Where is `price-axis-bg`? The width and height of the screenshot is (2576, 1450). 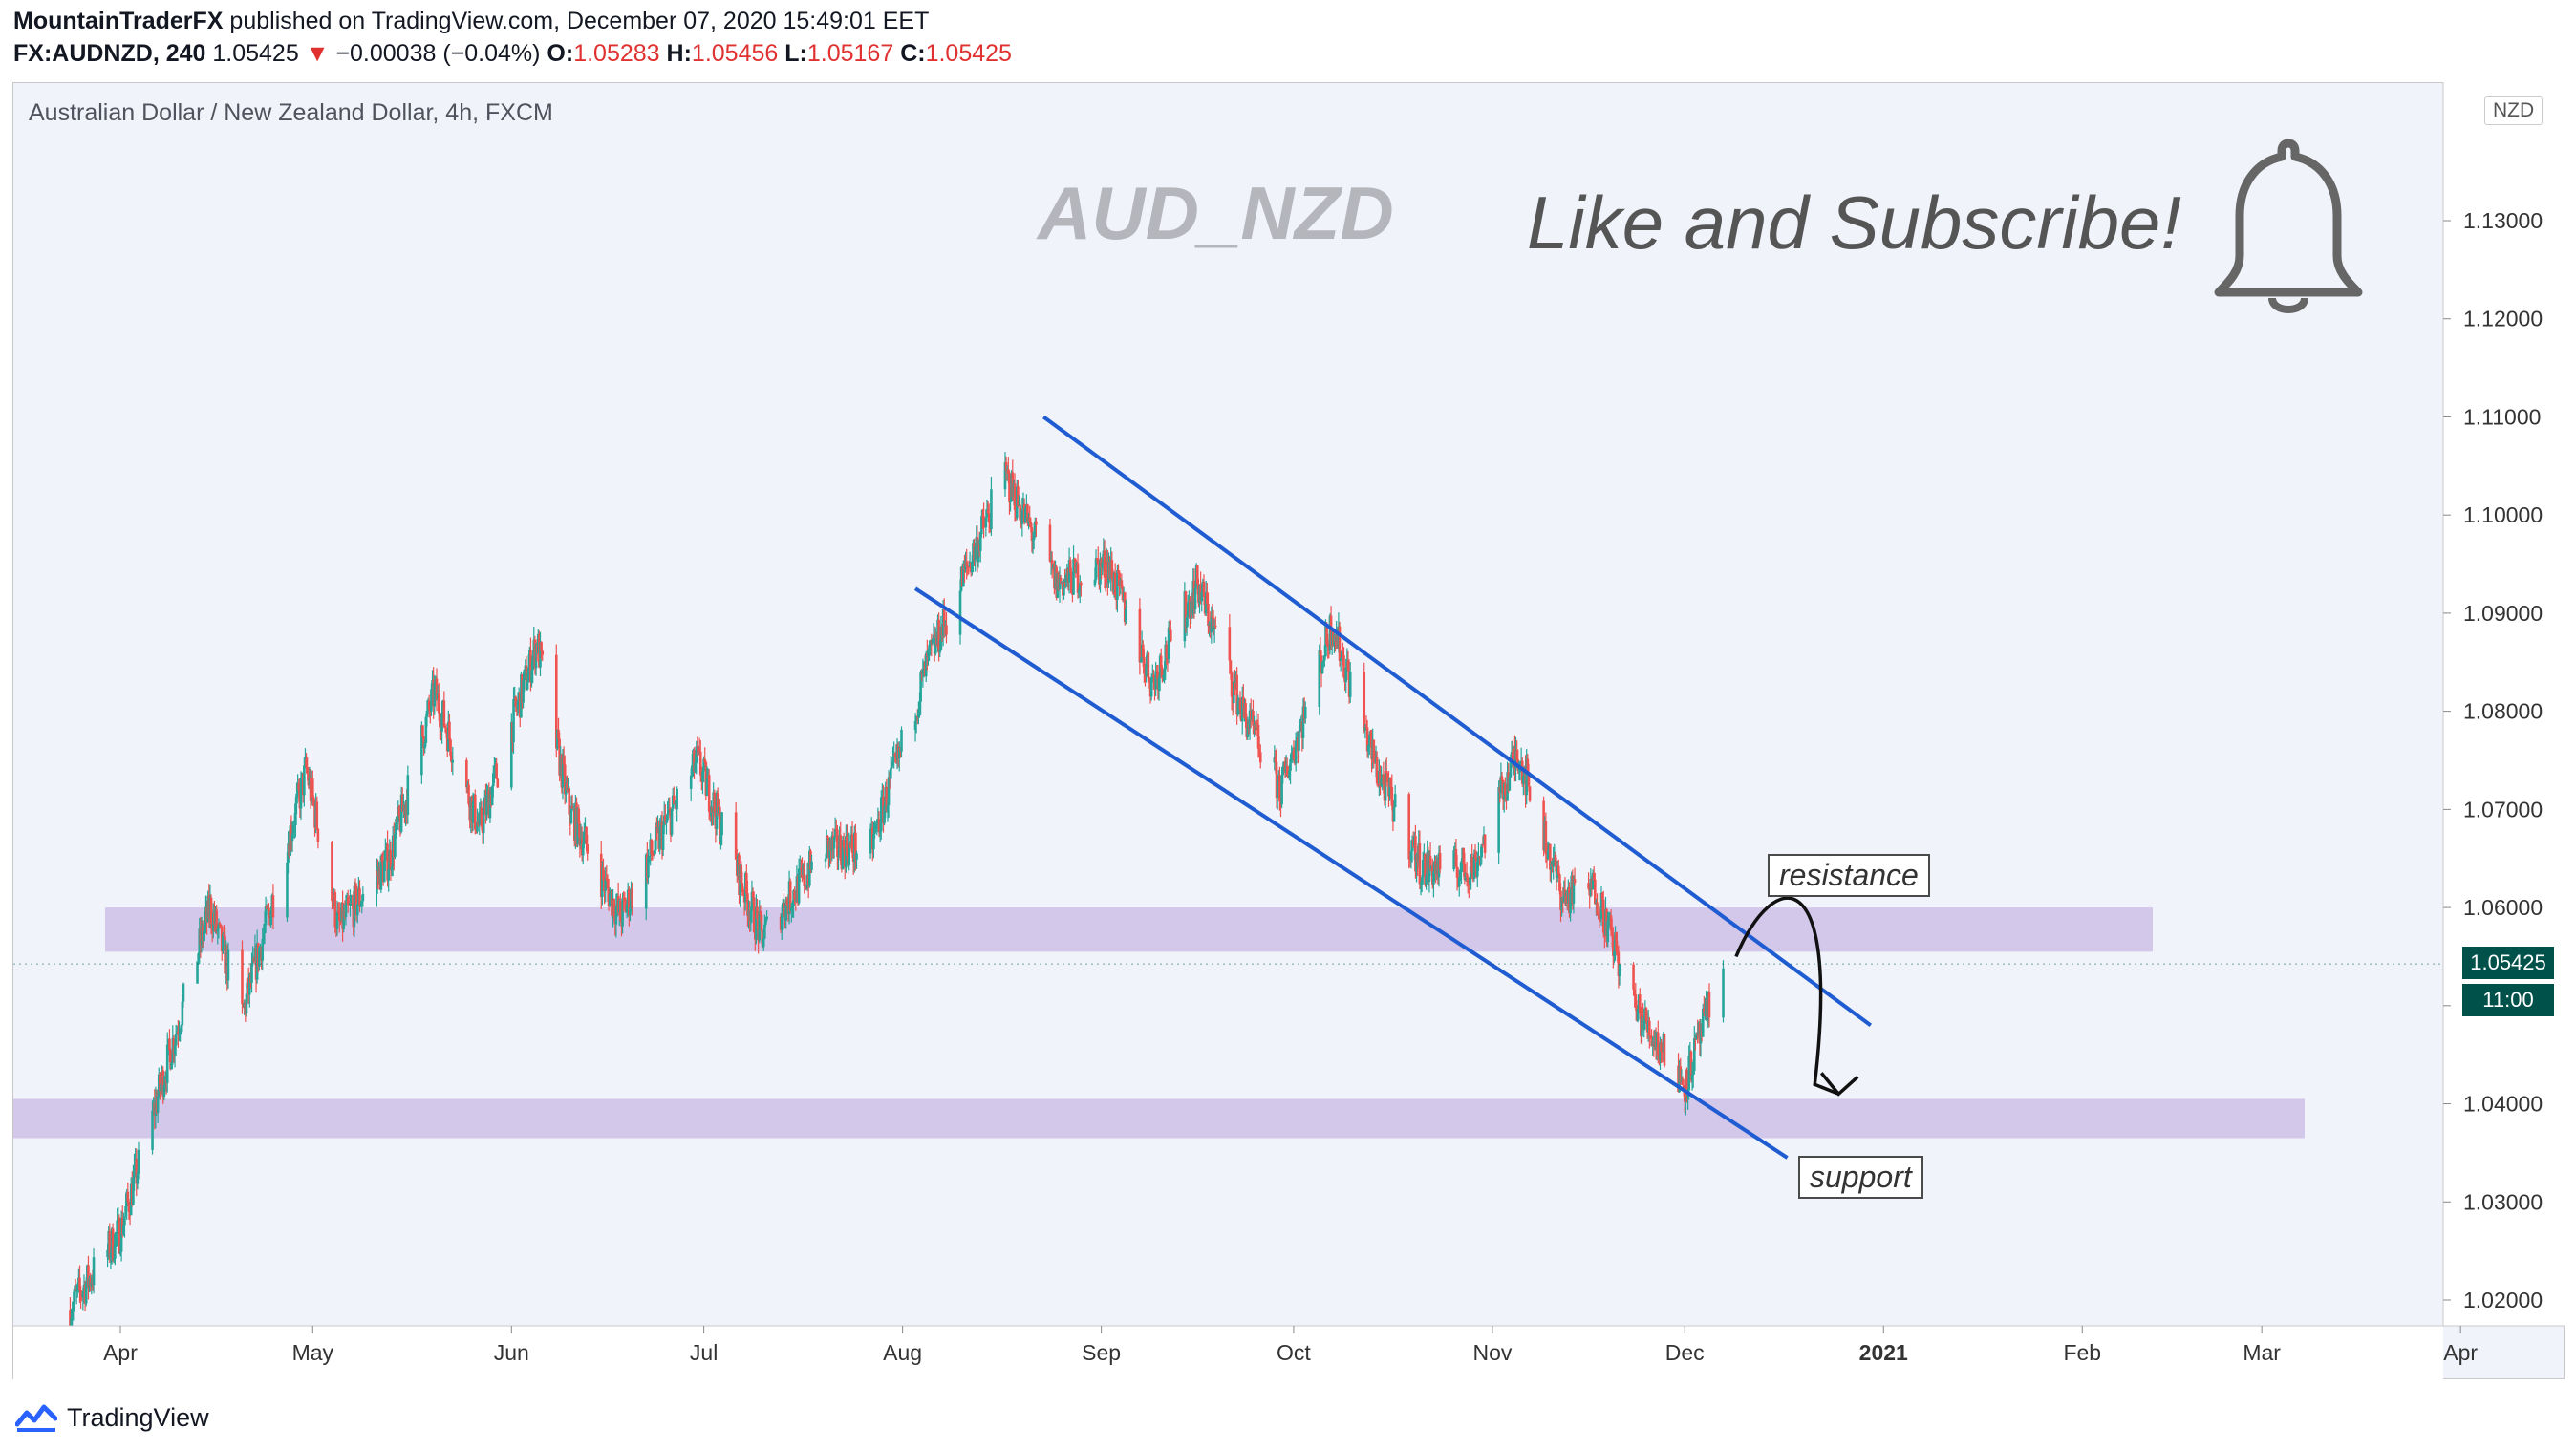 price-axis-bg is located at coordinates (2504, 704).